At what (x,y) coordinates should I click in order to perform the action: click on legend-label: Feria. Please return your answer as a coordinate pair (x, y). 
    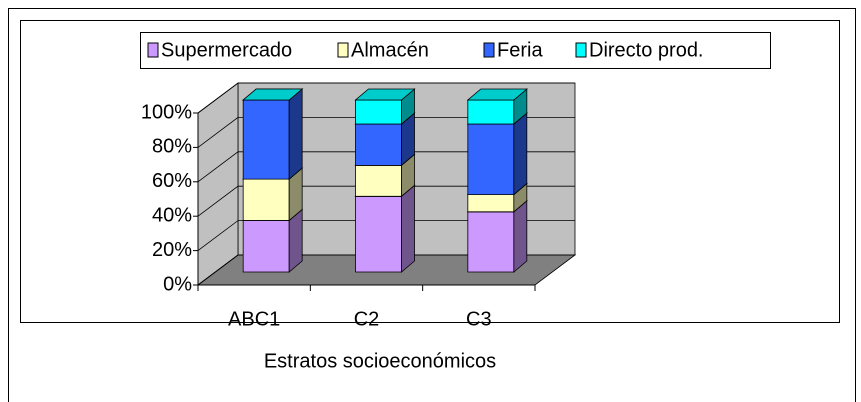
    Looking at the image, I should click on (520, 50).